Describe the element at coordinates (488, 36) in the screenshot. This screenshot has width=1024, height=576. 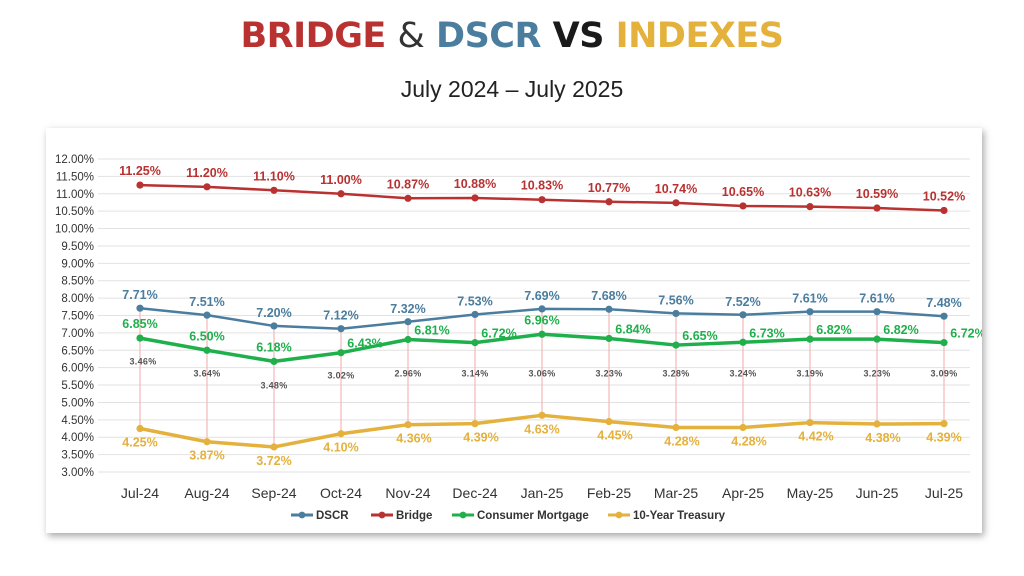
I see `title-dscr: DSCR` at that location.